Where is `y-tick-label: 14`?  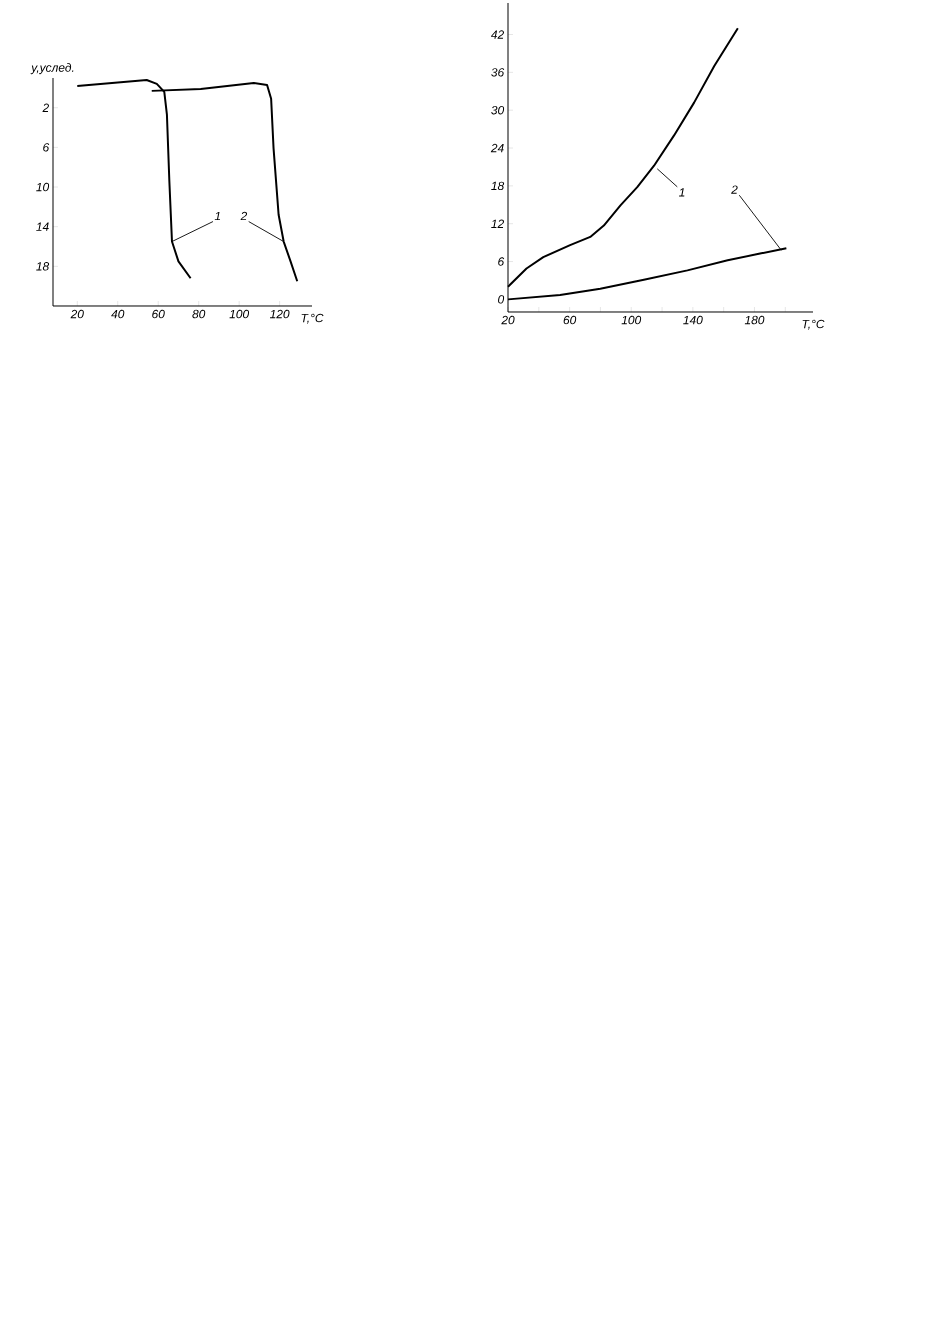
y-tick-label: 14 is located at coordinates (42, 226).